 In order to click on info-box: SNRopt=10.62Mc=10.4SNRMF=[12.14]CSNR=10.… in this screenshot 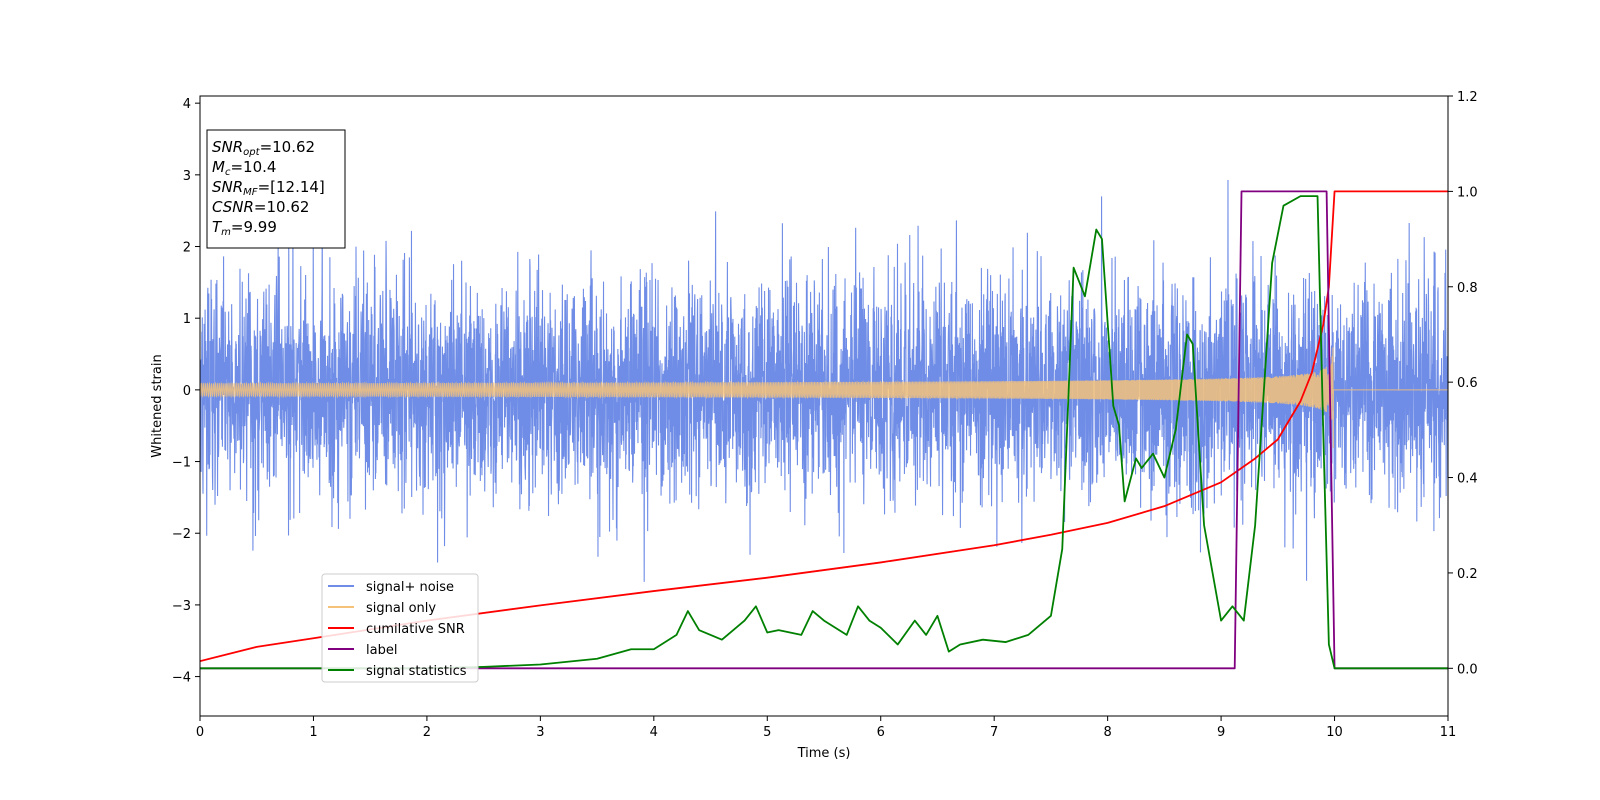, I will do `click(276, 189)`.